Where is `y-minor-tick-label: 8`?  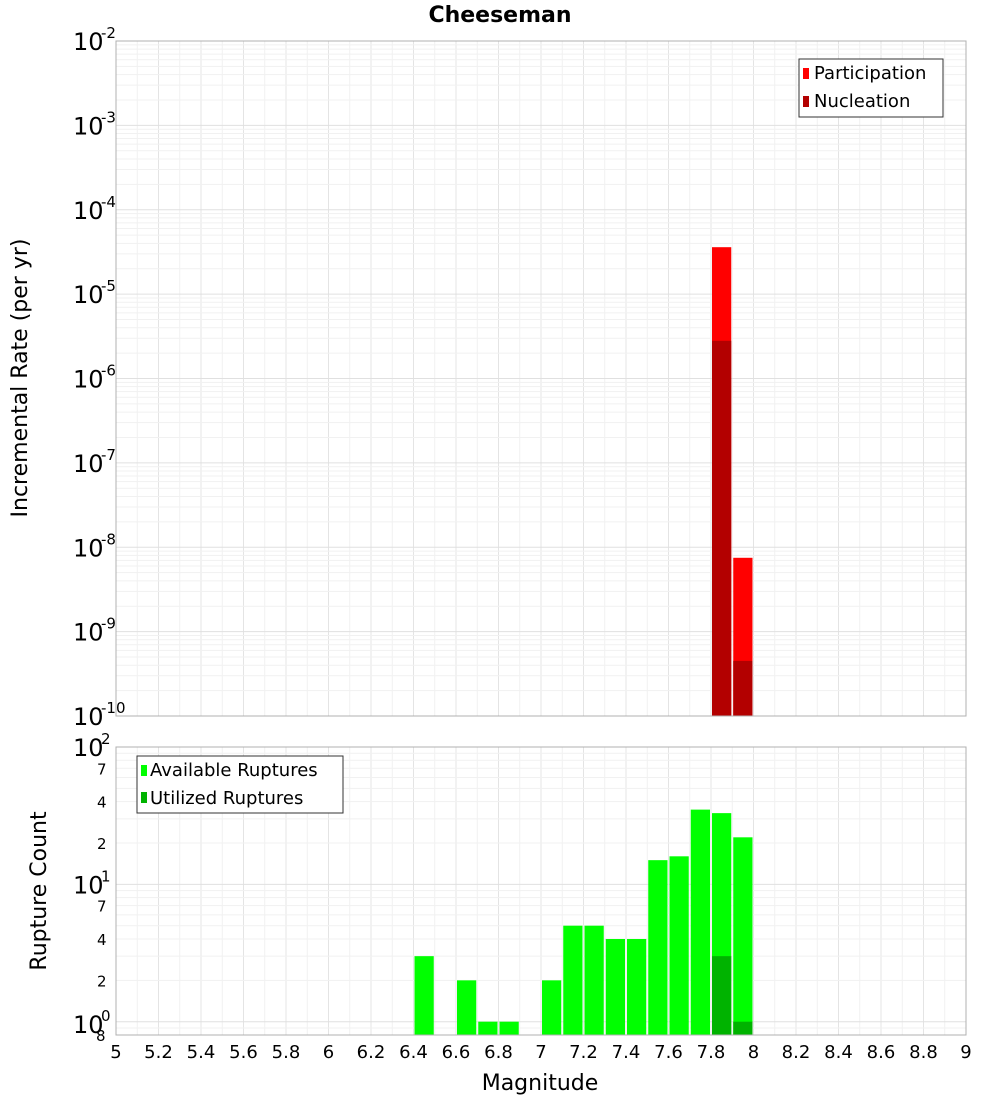
y-minor-tick-label: 8 is located at coordinates (101, 1036).